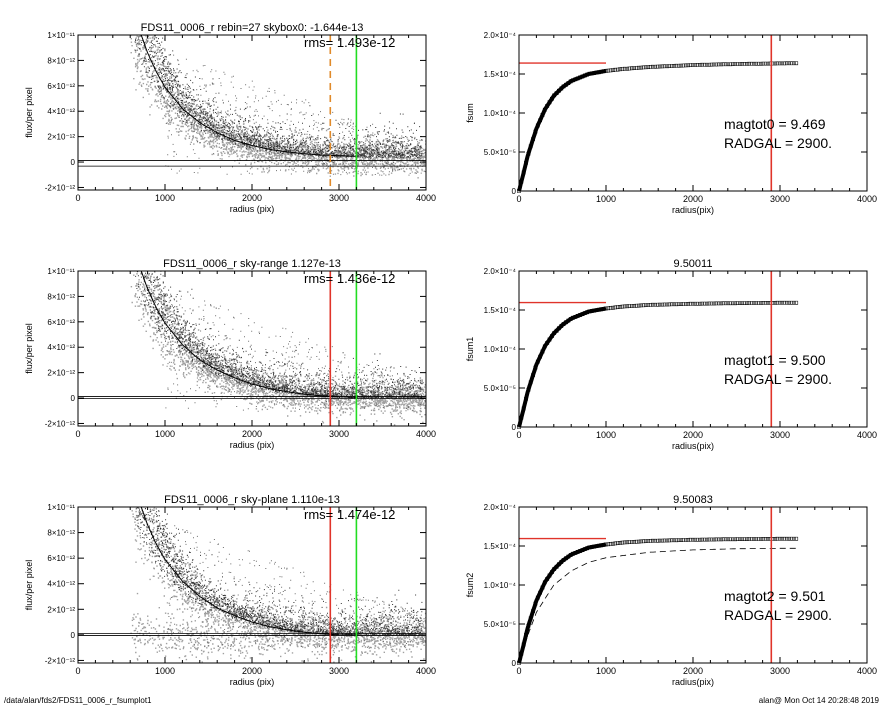  I want to click on rms-annotation: rms= 1.436e-12, so click(349, 278).